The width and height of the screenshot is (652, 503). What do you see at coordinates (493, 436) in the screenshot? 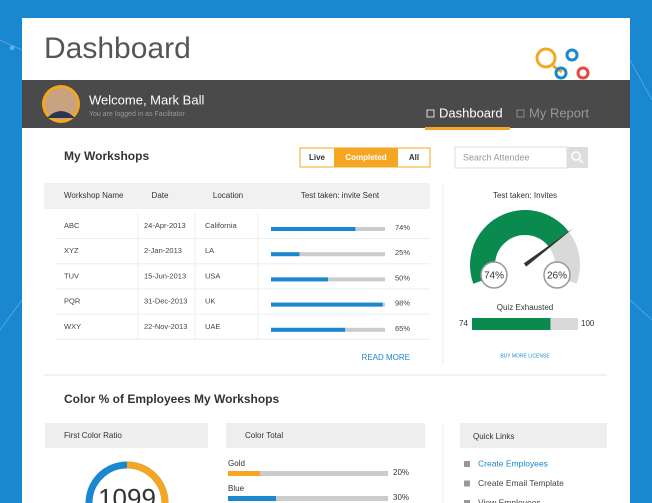
I see `panel-title: Quick Links` at bounding box center [493, 436].